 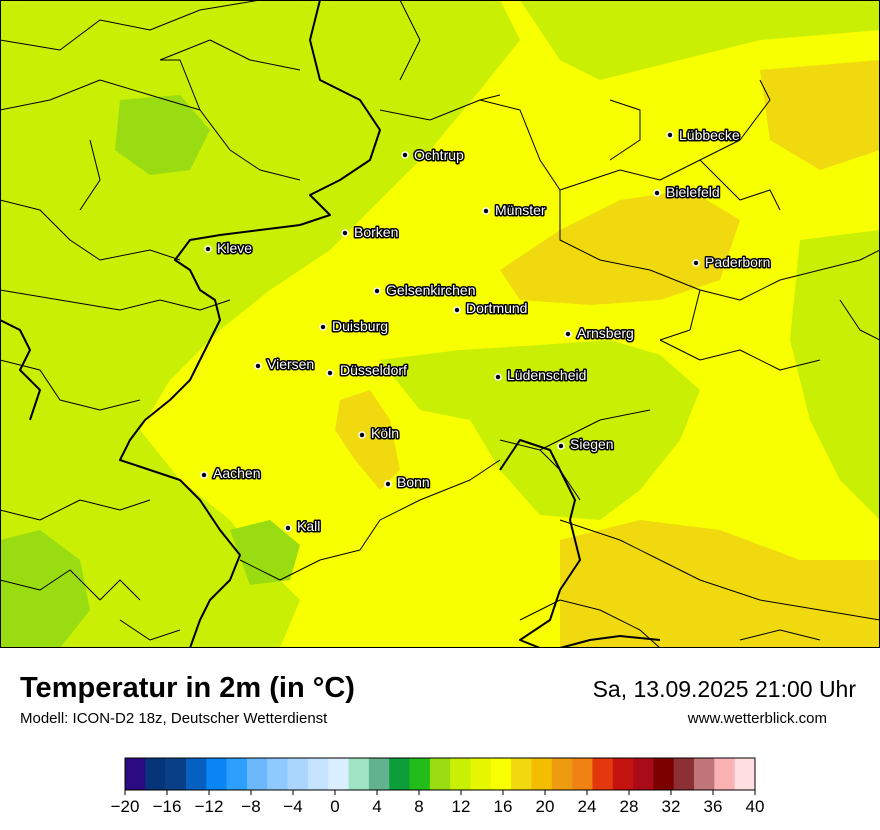 What do you see at coordinates (709, 135) in the screenshot?
I see `city-label: Lübbecke` at bounding box center [709, 135].